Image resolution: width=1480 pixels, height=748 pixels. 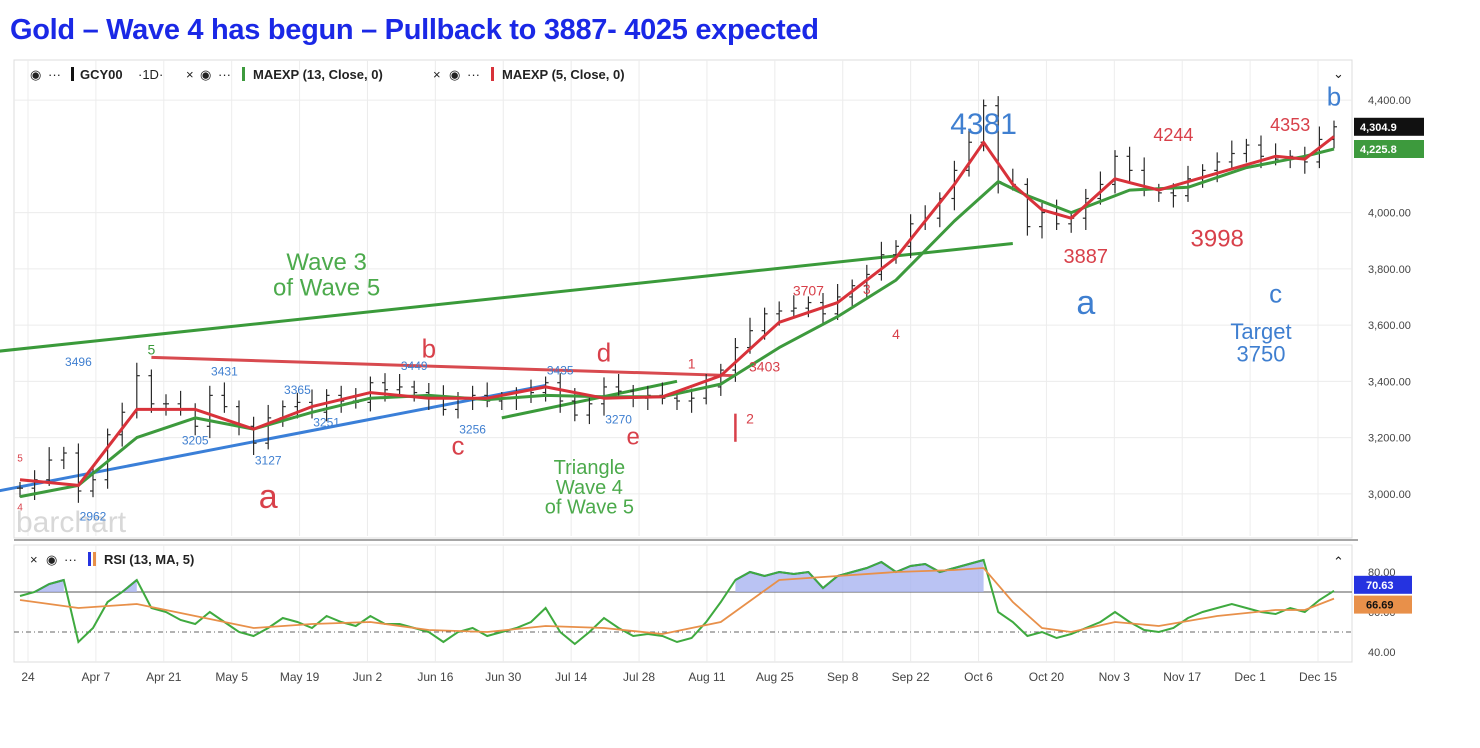 I want to click on chevron-up-icon: ⌃, so click(x=1338, y=561).